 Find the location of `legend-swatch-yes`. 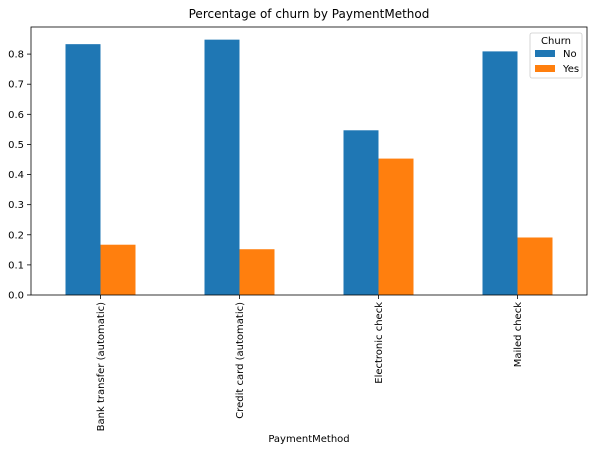

legend-swatch-yes is located at coordinates (545, 68).